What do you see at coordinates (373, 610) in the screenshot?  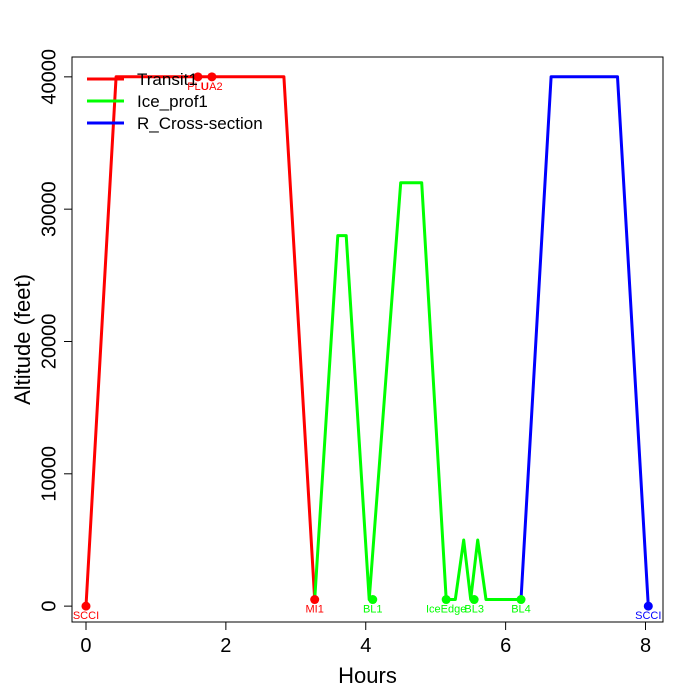 I see `waypoint-label: BL1` at bounding box center [373, 610].